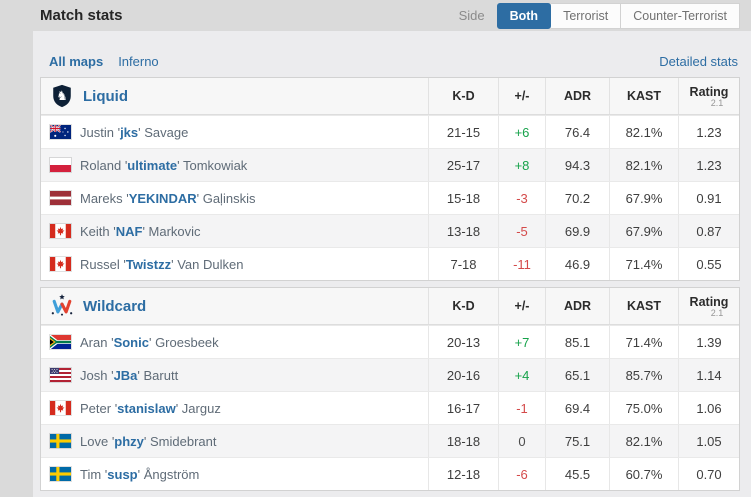 This screenshot has height=497, width=751. I want to click on page-title: Match stats, so click(81, 15).